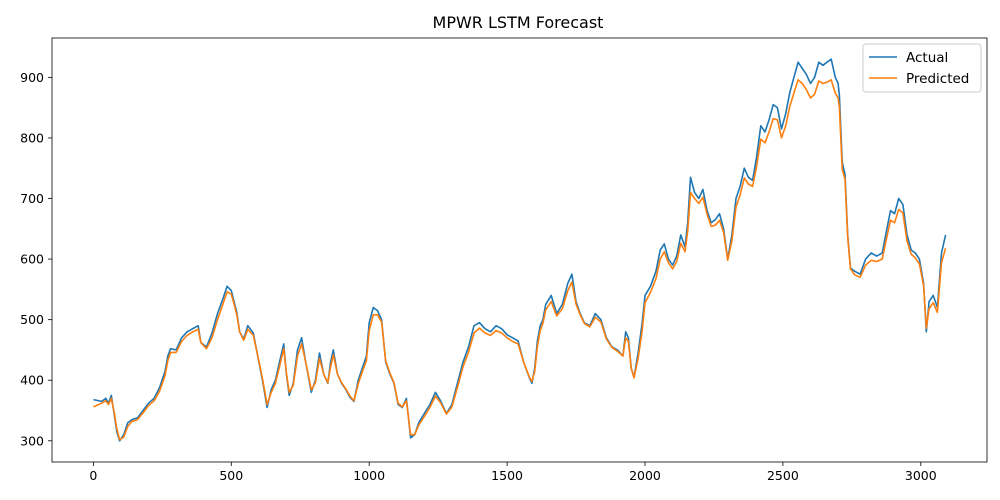 The image size is (1000, 500). Describe the element at coordinates (32, 380) in the screenshot. I see `y-tick-label: 400` at that location.